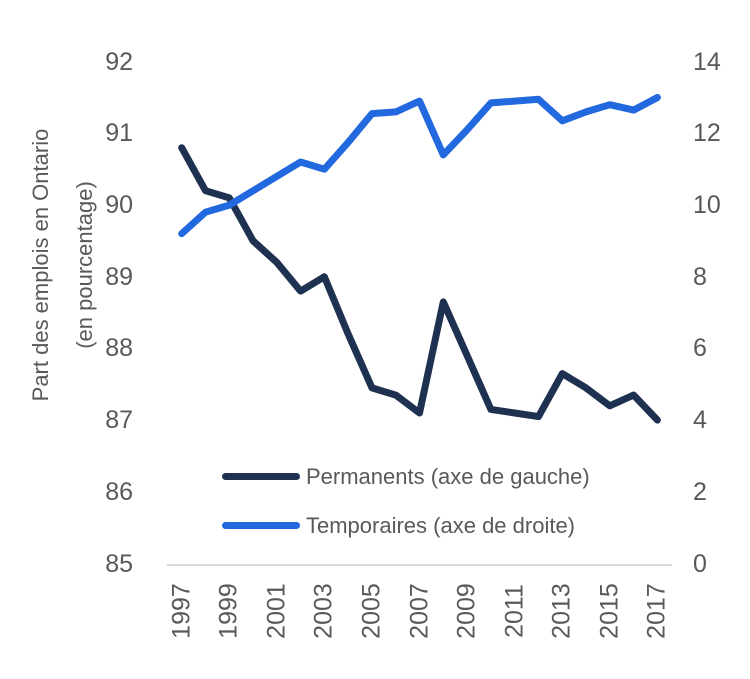  I want to click on left-axis-tick-label: 90, so click(119, 205).